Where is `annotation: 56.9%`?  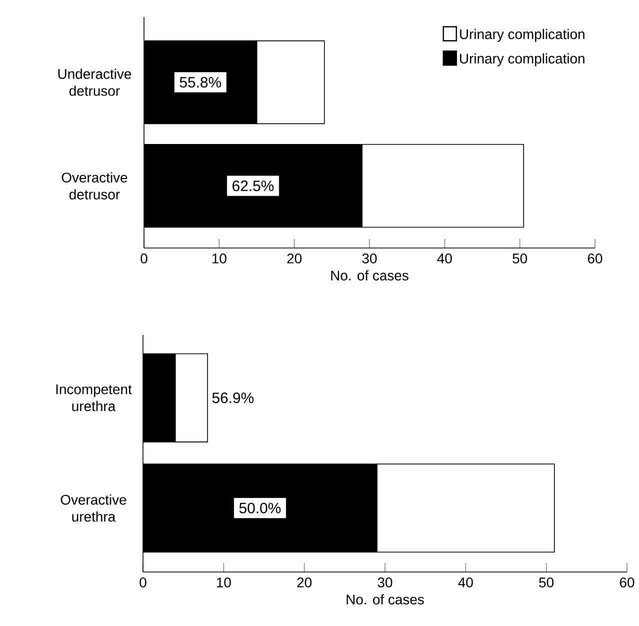 annotation: 56.9% is located at coordinates (233, 398).